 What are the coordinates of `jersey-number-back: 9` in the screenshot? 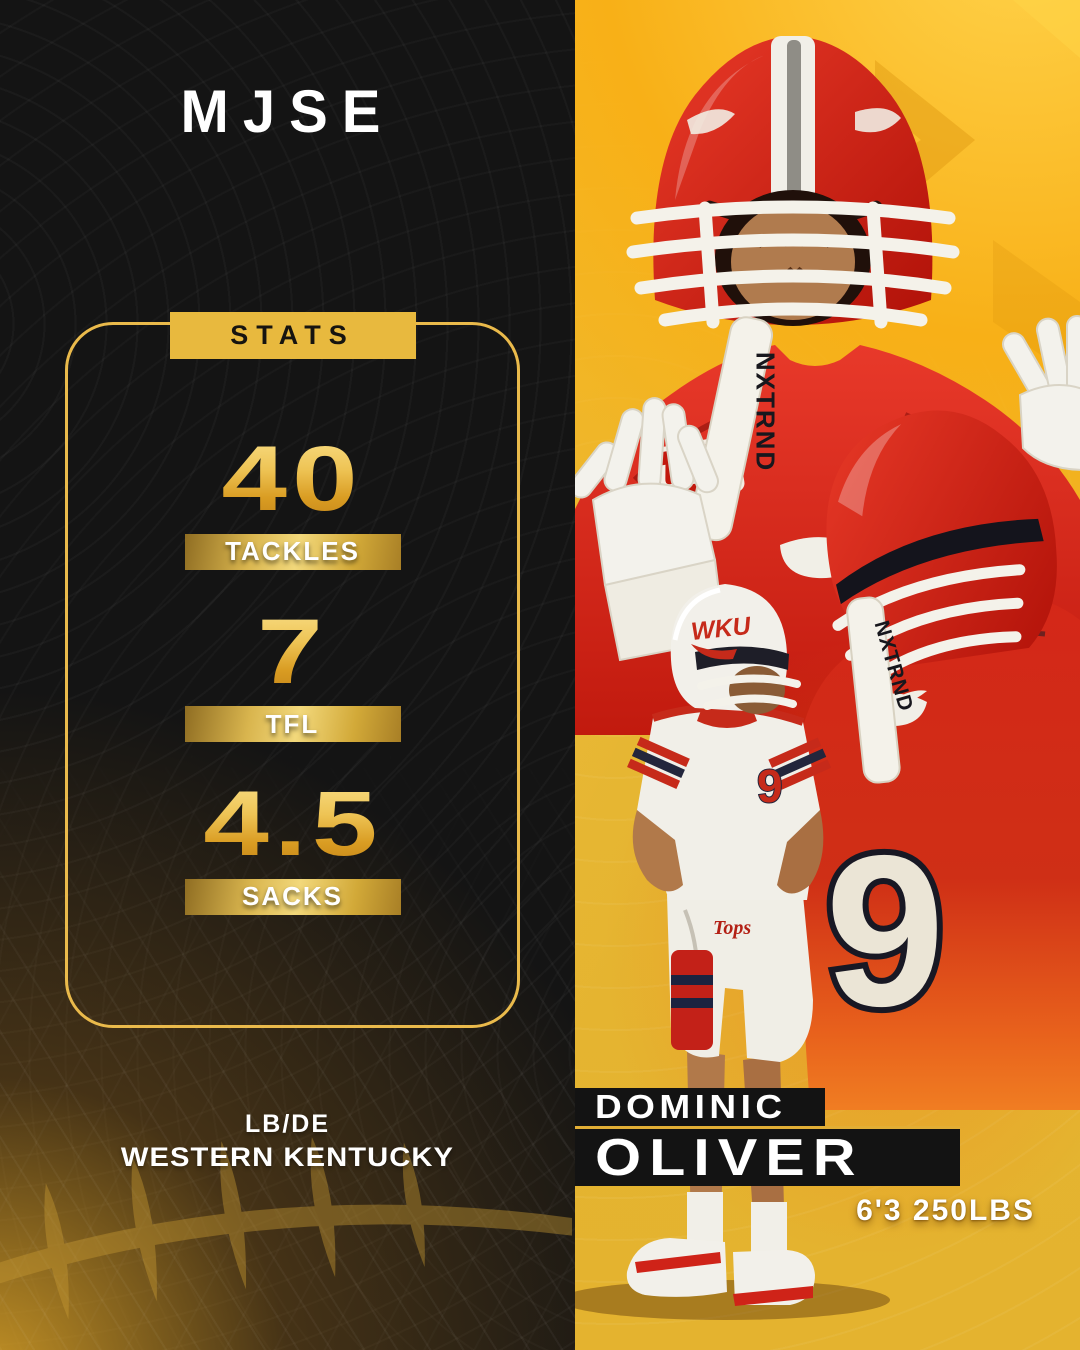 It's located at (885, 930).